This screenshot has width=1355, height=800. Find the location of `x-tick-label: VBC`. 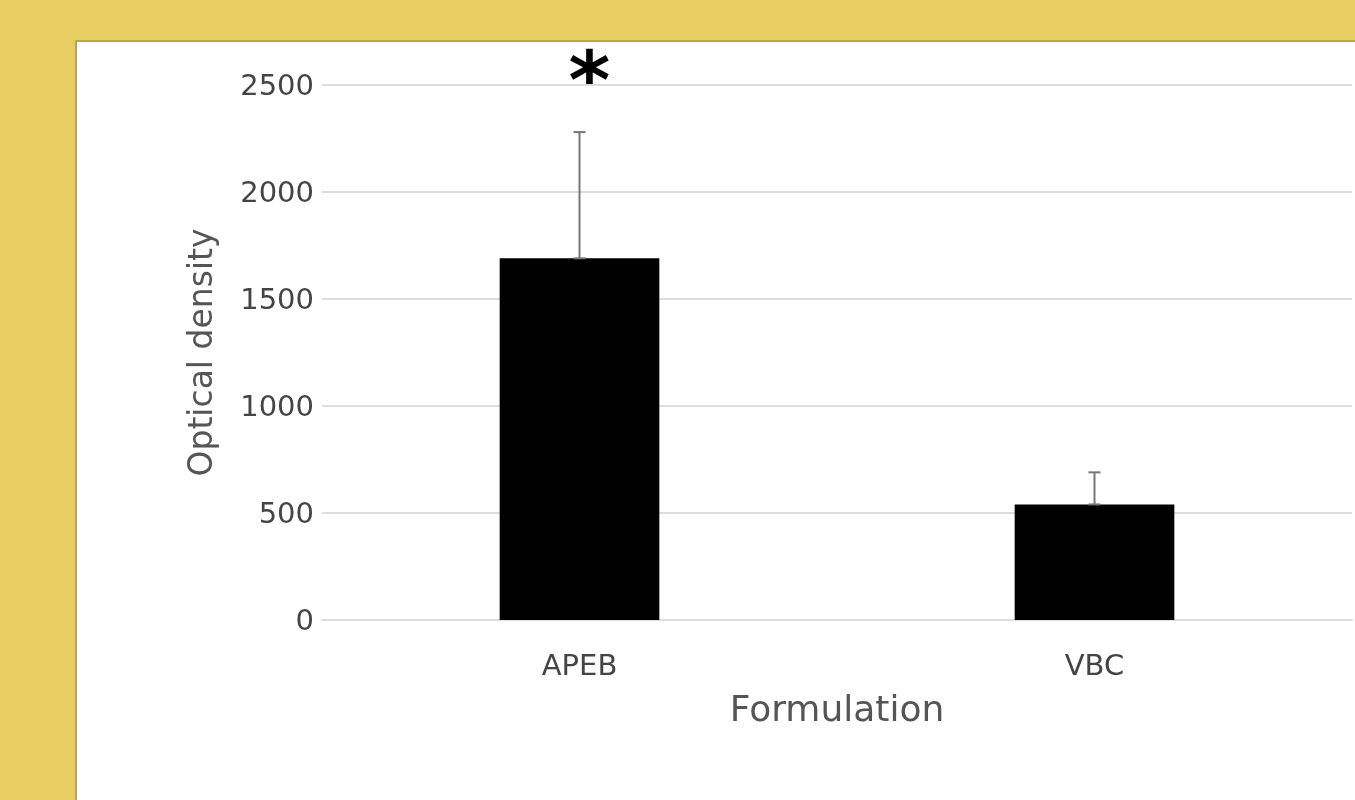

x-tick-label: VBC is located at coordinates (1094, 664).